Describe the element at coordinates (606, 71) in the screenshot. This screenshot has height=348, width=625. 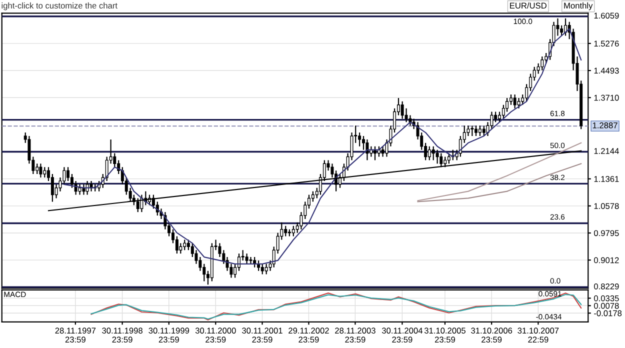
I see `y-tick-label: 1.4493` at that location.